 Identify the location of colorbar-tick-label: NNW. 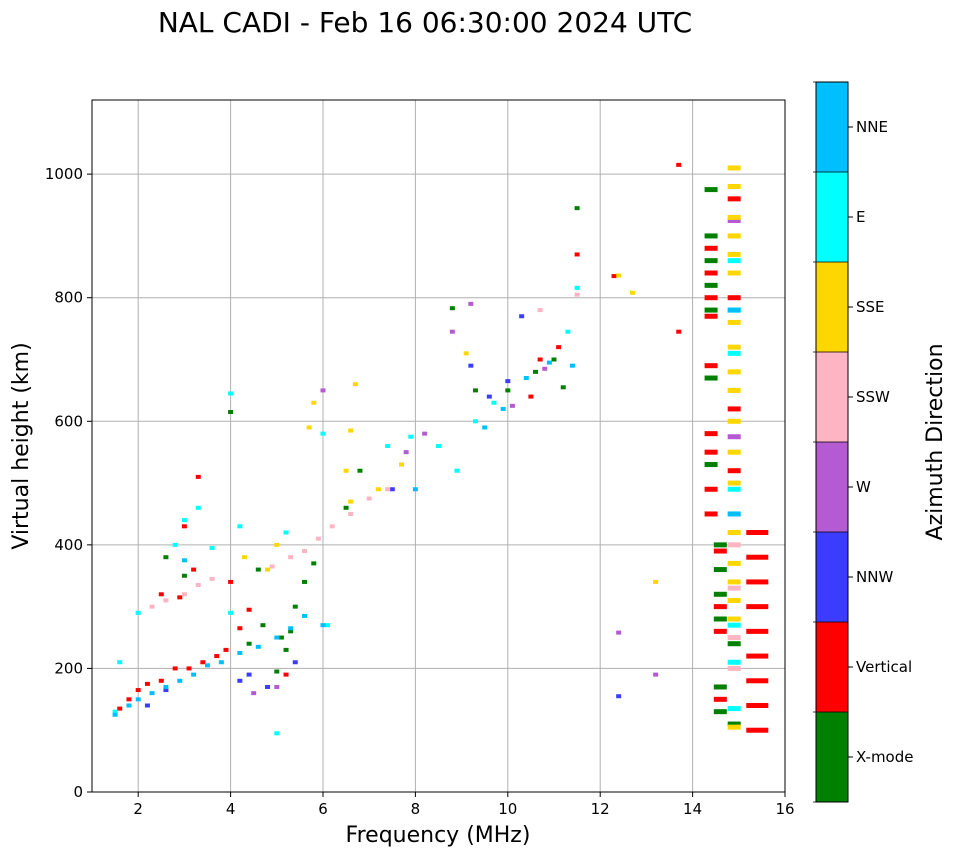
(874, 577).